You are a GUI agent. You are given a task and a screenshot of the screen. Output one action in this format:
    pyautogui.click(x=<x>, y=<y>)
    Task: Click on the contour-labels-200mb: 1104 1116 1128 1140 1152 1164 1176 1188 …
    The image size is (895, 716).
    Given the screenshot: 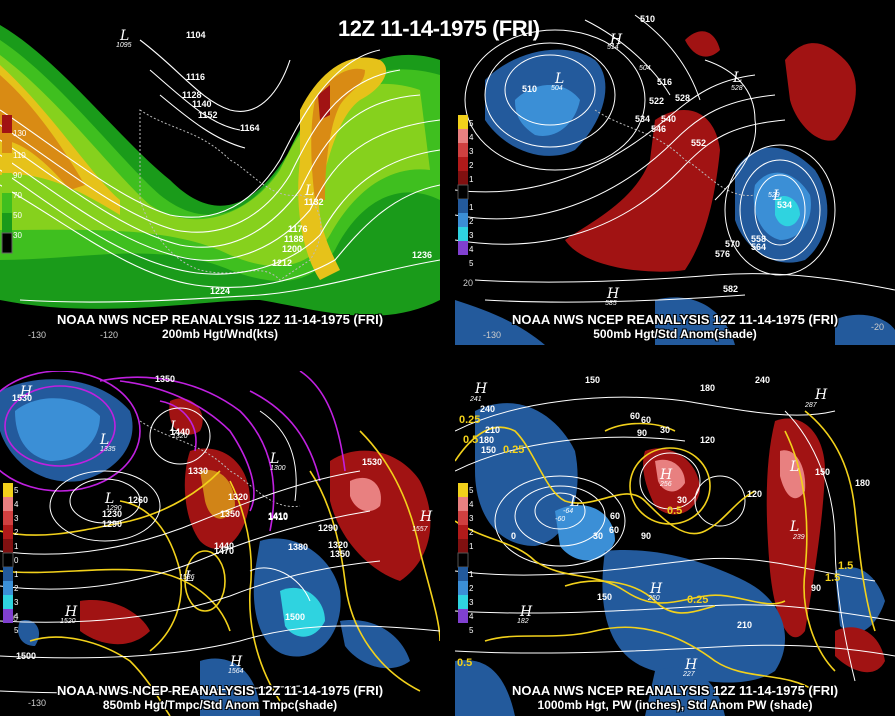 What is the action you would take?
    pyautogui.click(x=307, y=163)
    